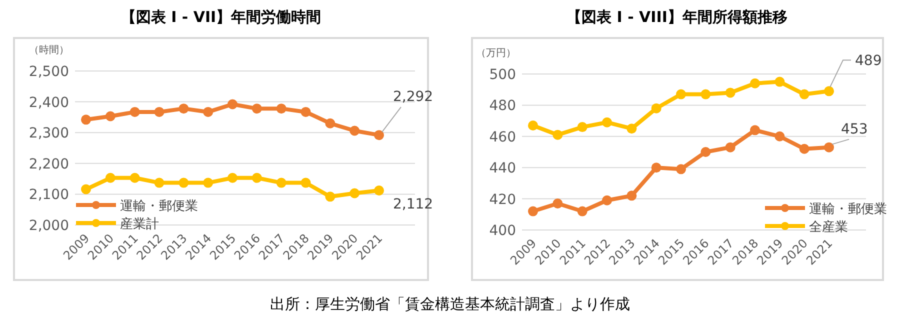 This screenshot has height=322, width=900. Describe the element at coordinates (49, 50) in the screenshot. I see `y-axis-title: （時間）` at that location.